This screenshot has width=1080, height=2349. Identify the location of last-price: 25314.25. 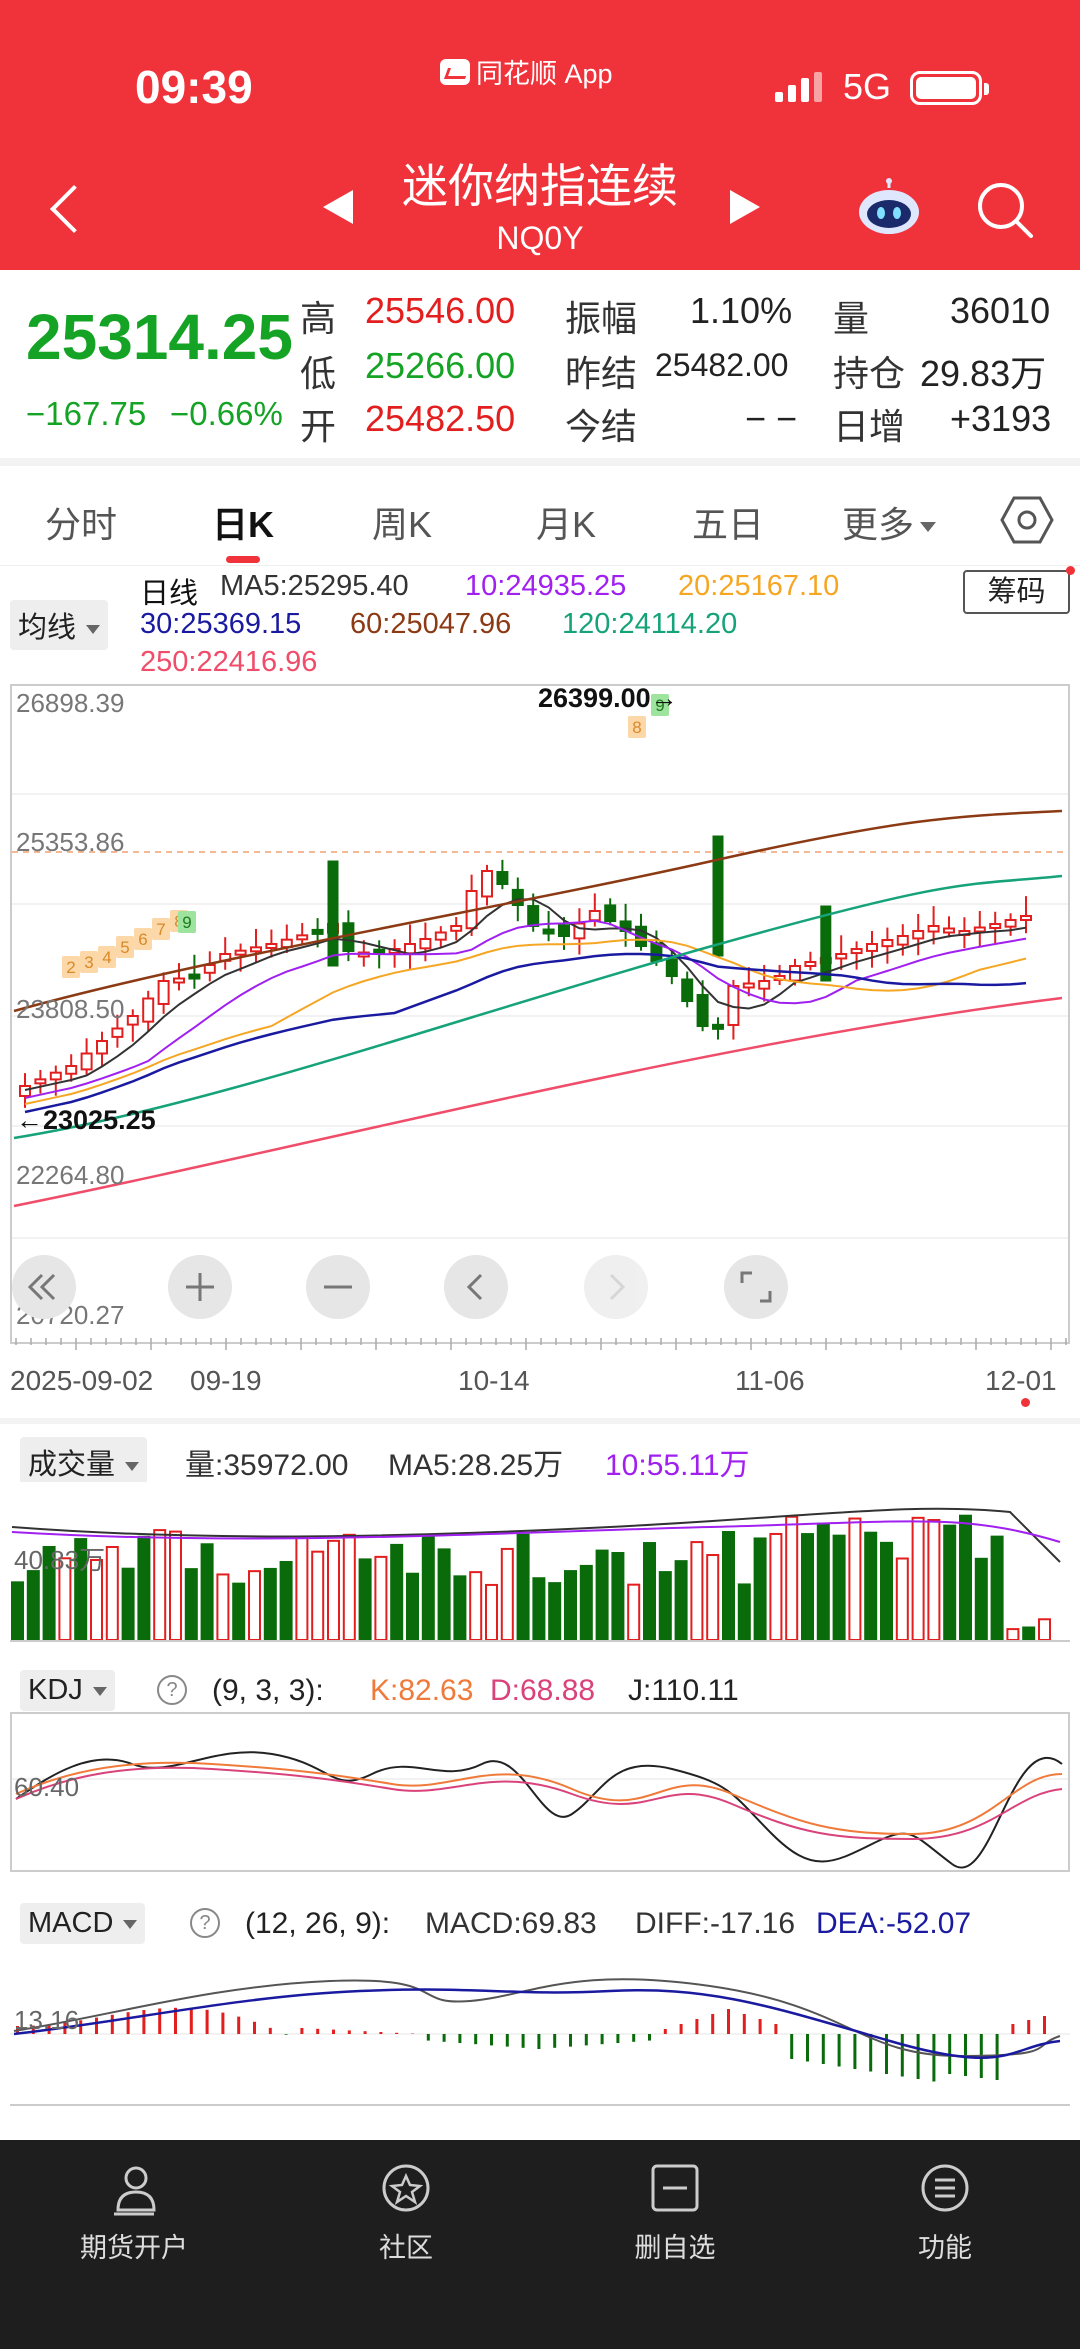
(159, 337).